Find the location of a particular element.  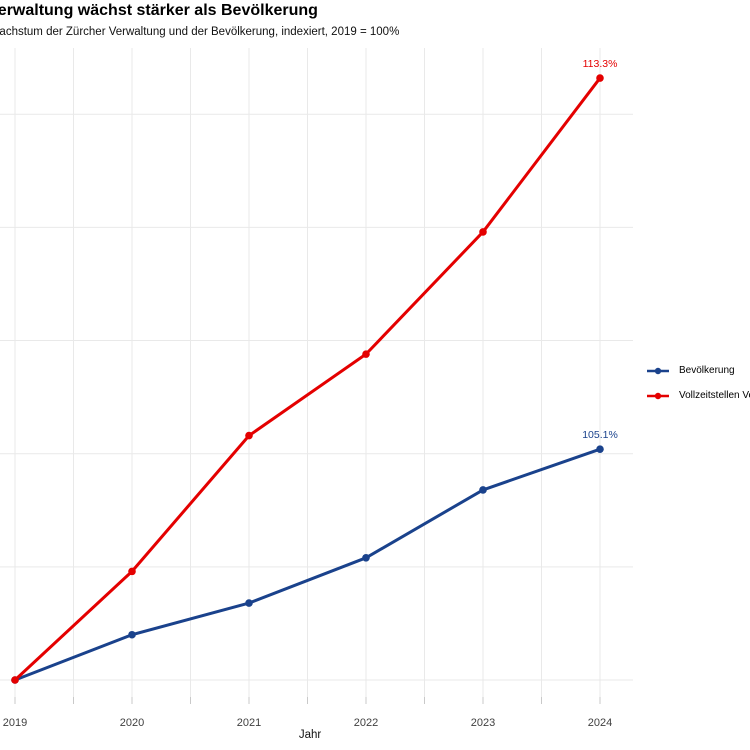

x-axis-title: Jahr is located at coordinates (310, 735).